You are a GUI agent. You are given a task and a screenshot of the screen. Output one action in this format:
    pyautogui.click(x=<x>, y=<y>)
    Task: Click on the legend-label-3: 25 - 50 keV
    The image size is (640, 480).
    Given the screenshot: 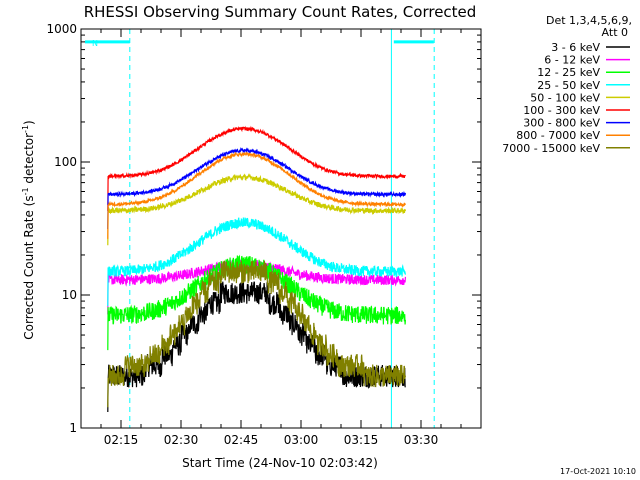 What is the action you would take?
    pyautogui.click(x=568, y=85)
    